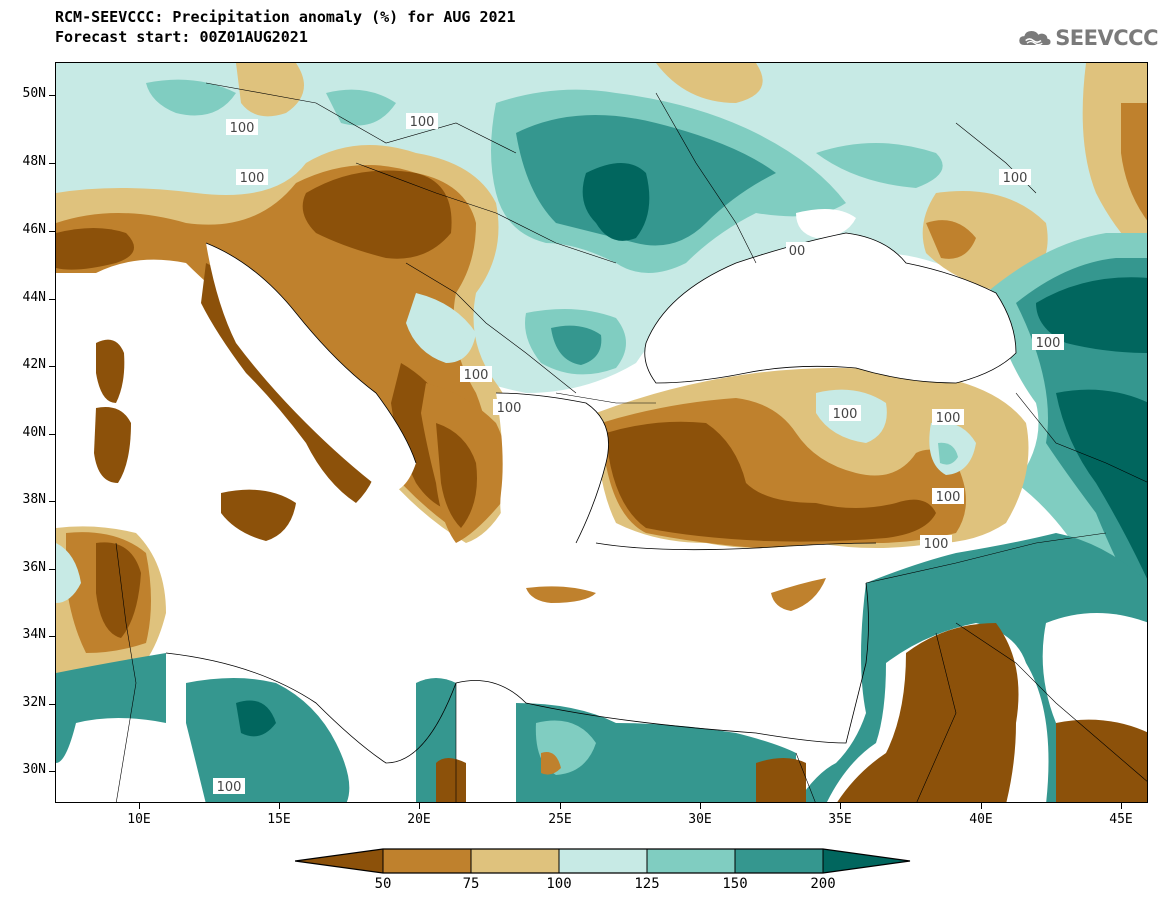 The height and width of the screenshot is (907, 1165). Describe the element at coordinates (311, 368) in the screenshot. I see `adriatic-sea` at that location.